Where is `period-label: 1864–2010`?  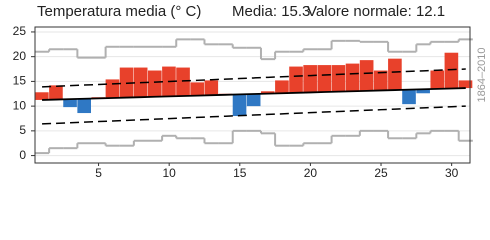 period-label: 1864–2010 is located at coordinates (482, 74).